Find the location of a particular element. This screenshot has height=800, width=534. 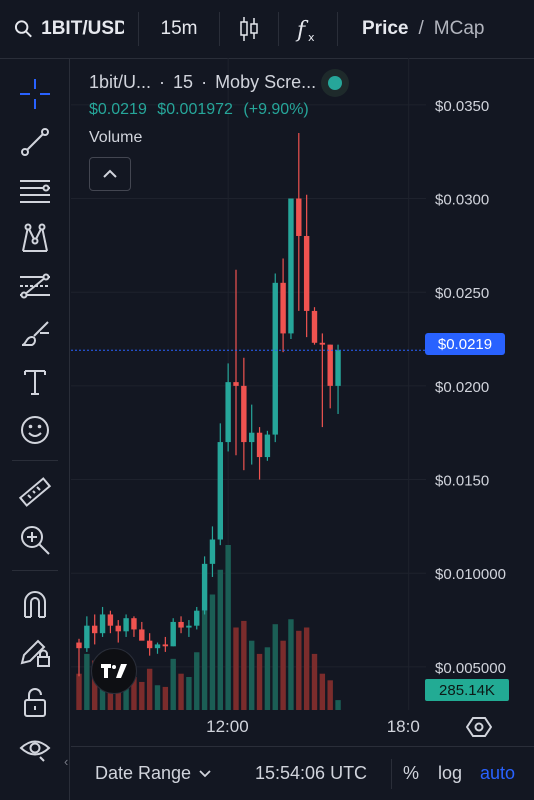

fib-retracement-tool is located at coordinates (35, 286).